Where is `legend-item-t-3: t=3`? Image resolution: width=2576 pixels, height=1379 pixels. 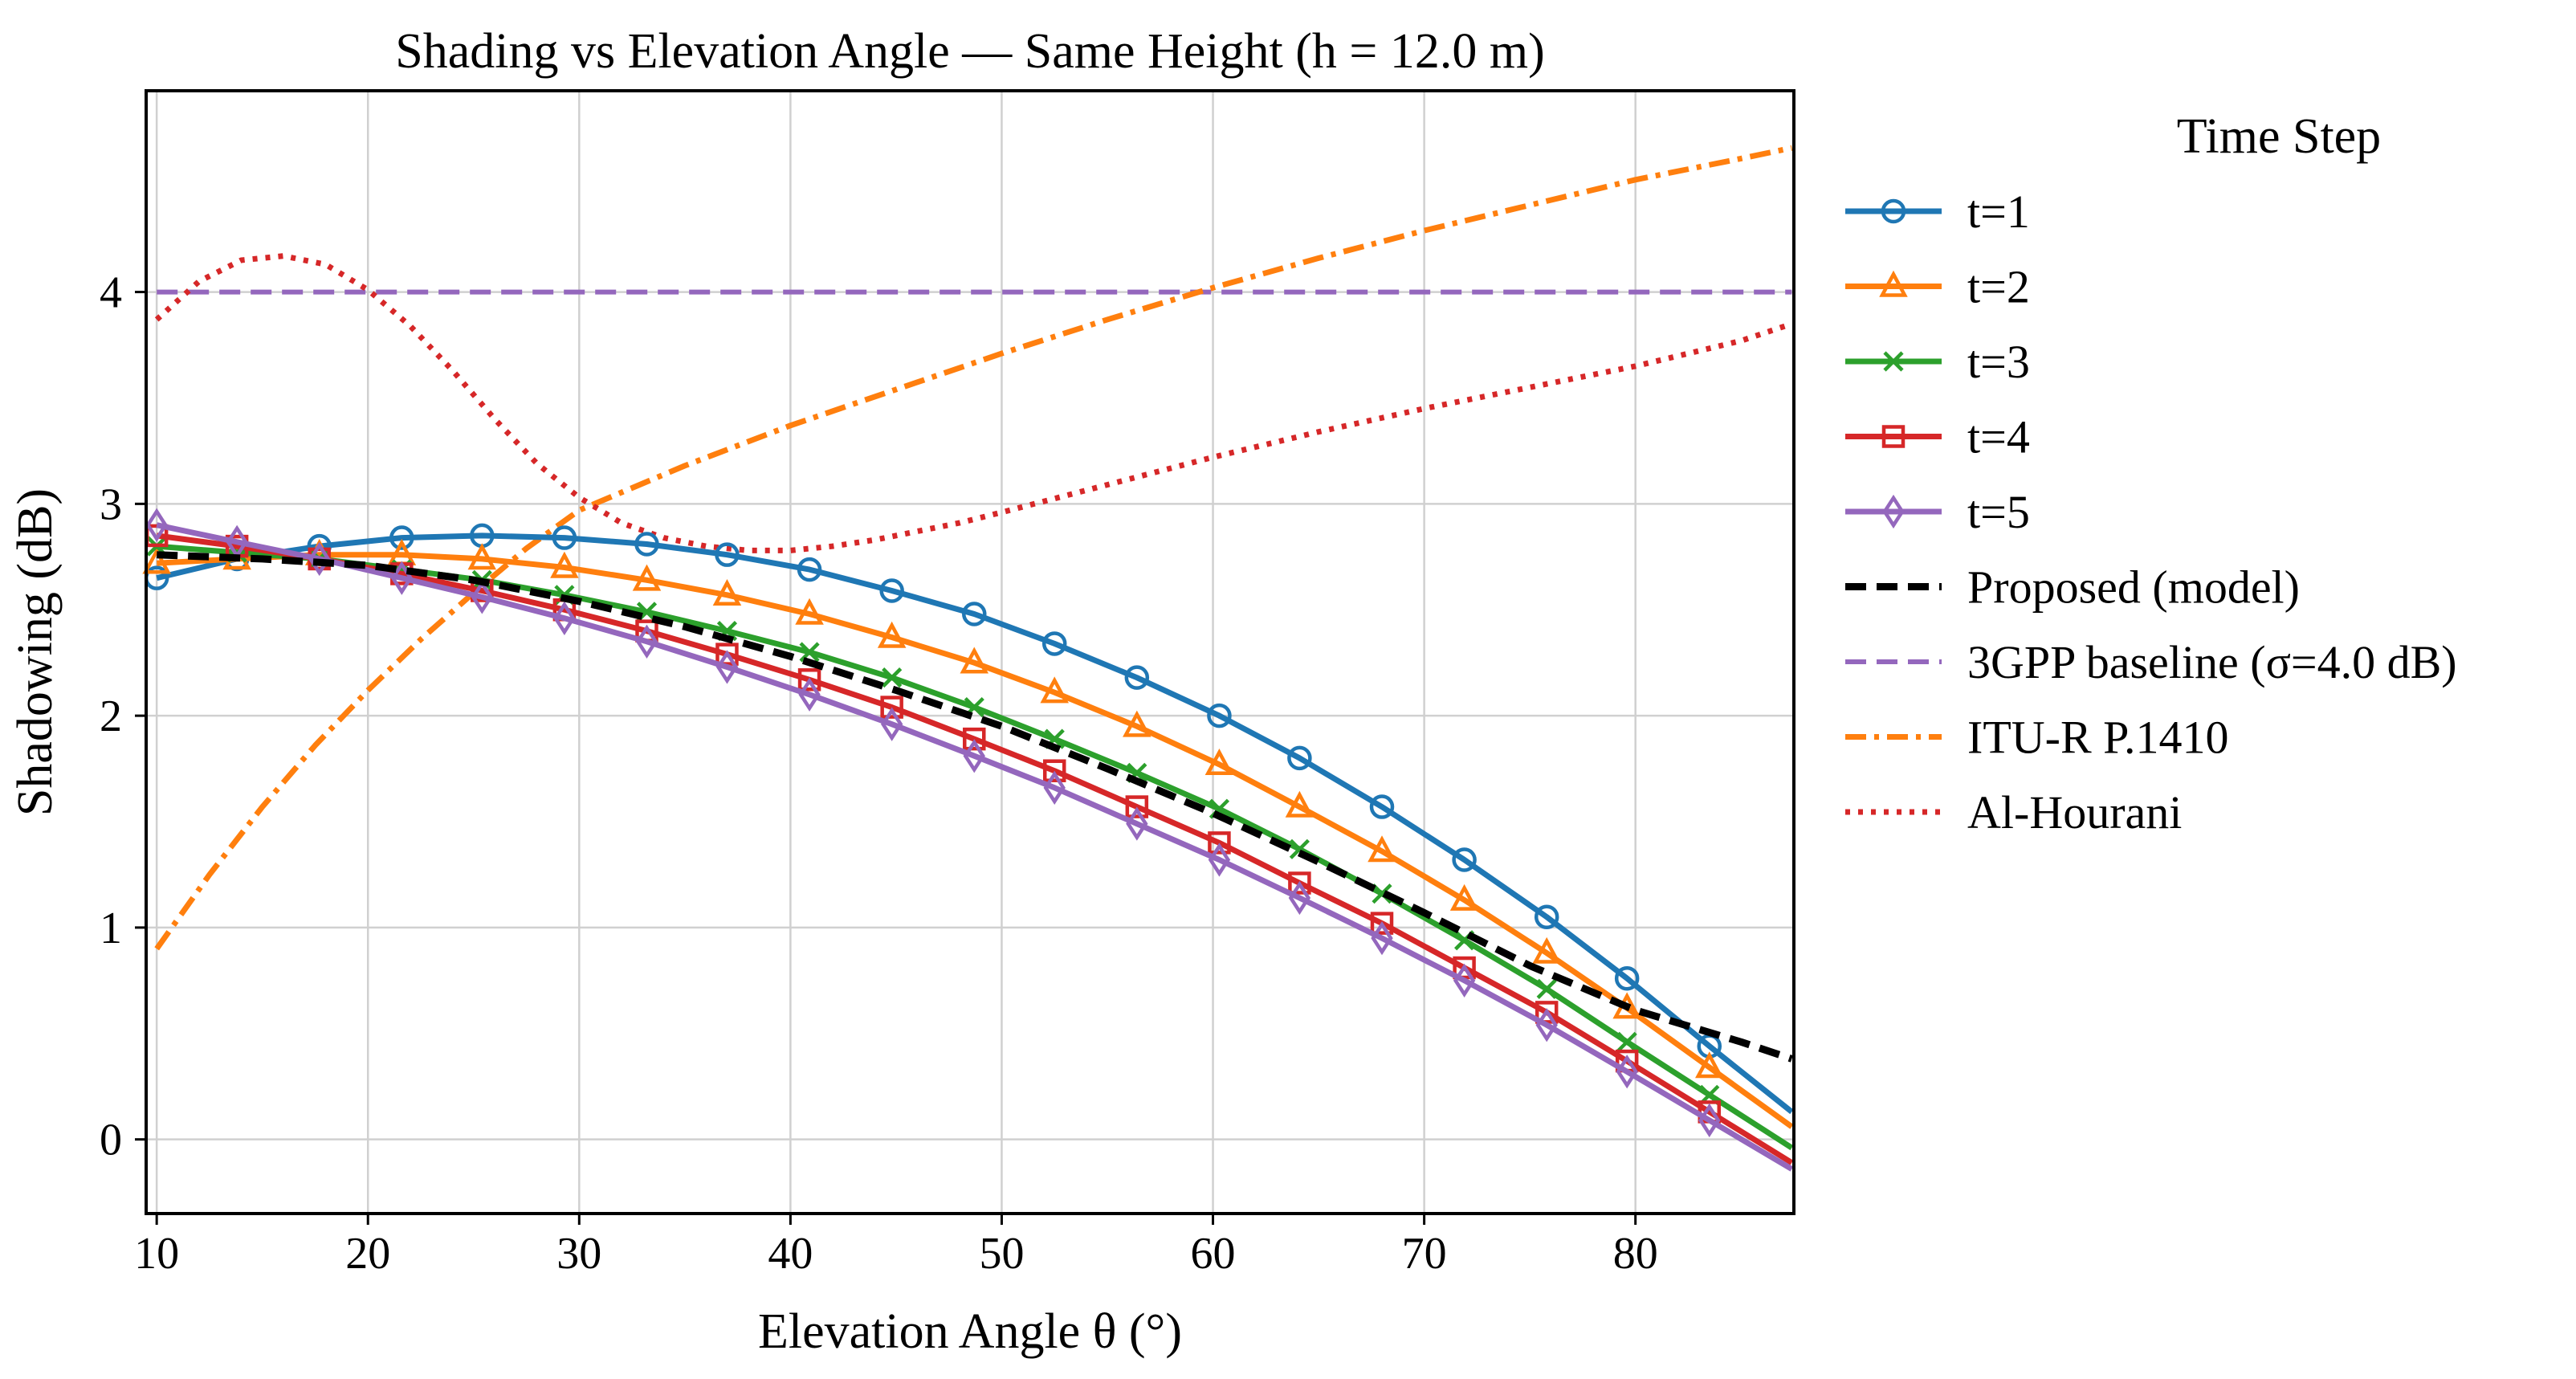 legend-item-t-3: t=3 is located at coordinates (1937, 362).